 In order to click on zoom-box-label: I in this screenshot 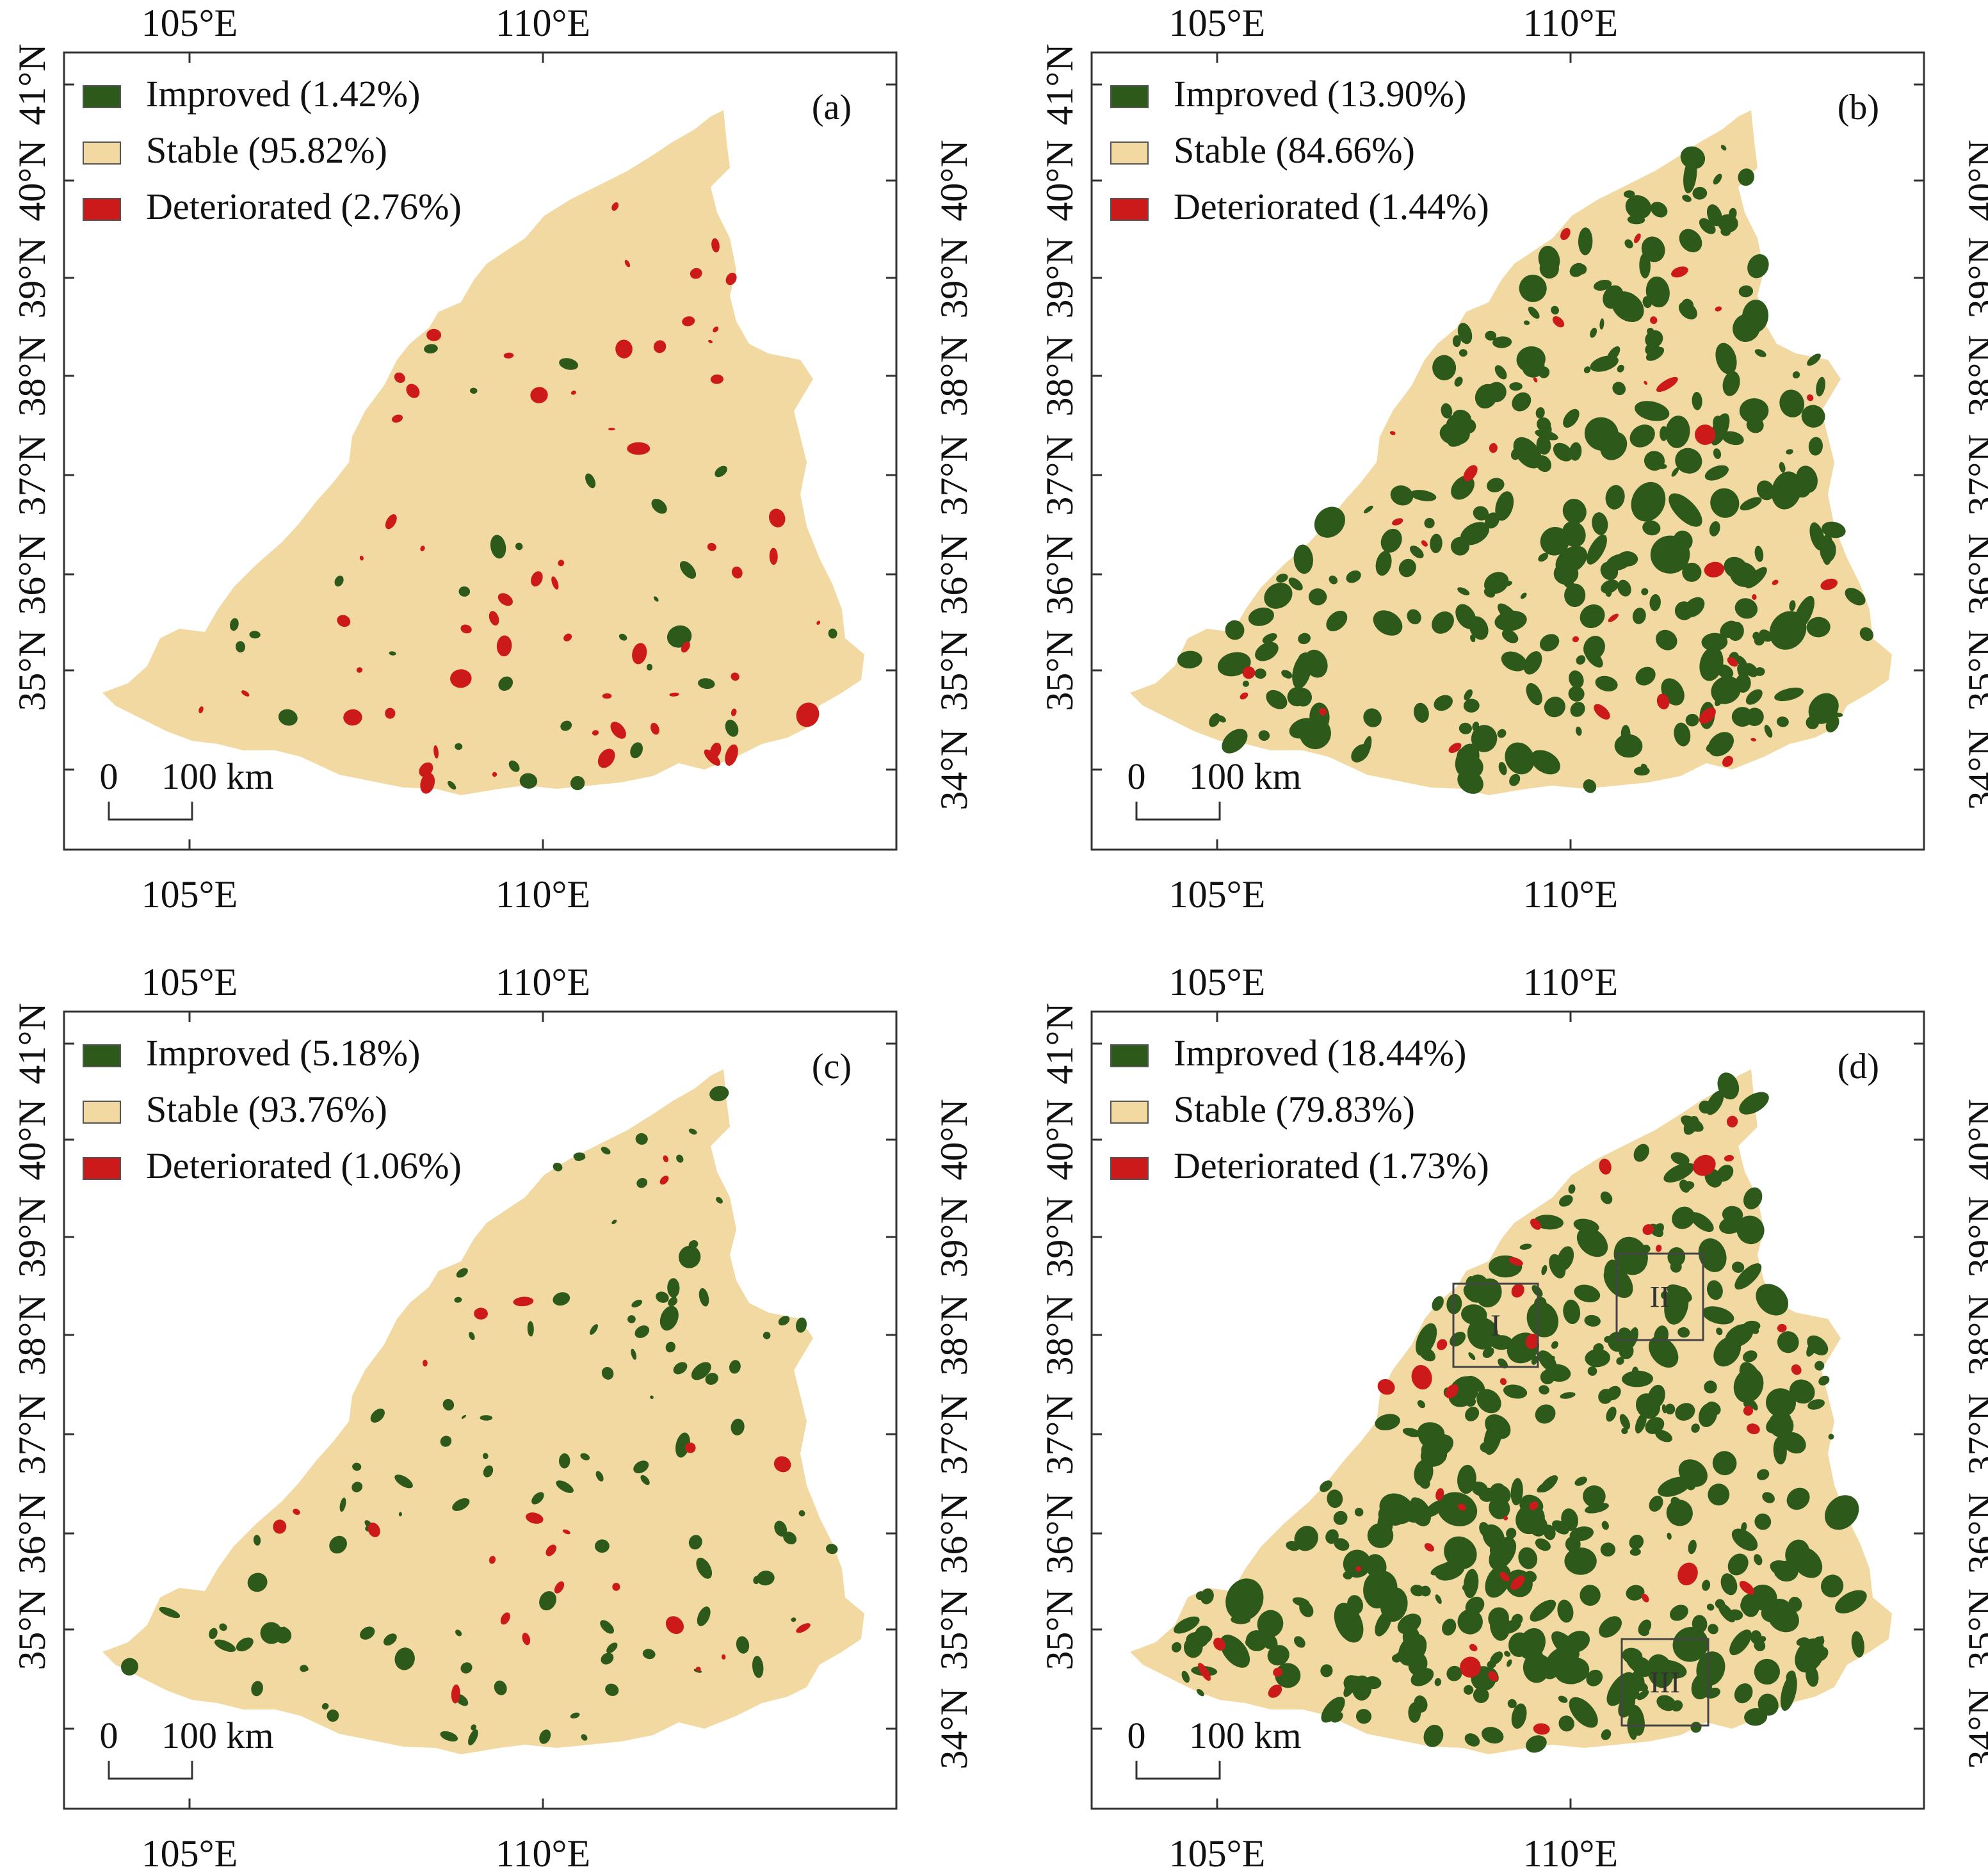, I will do `click(1496, 1326)`.